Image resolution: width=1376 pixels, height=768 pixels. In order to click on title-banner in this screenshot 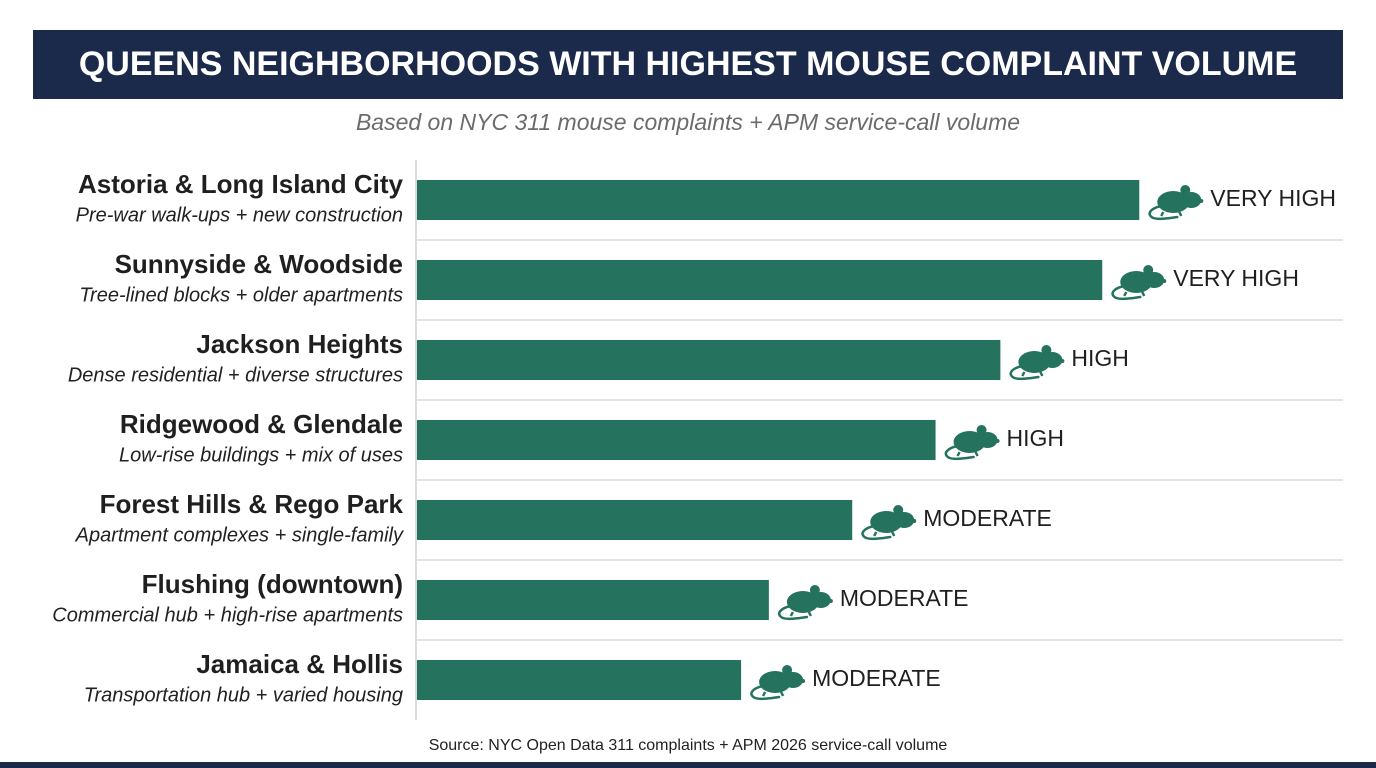, I will do `click(688, 64)`.